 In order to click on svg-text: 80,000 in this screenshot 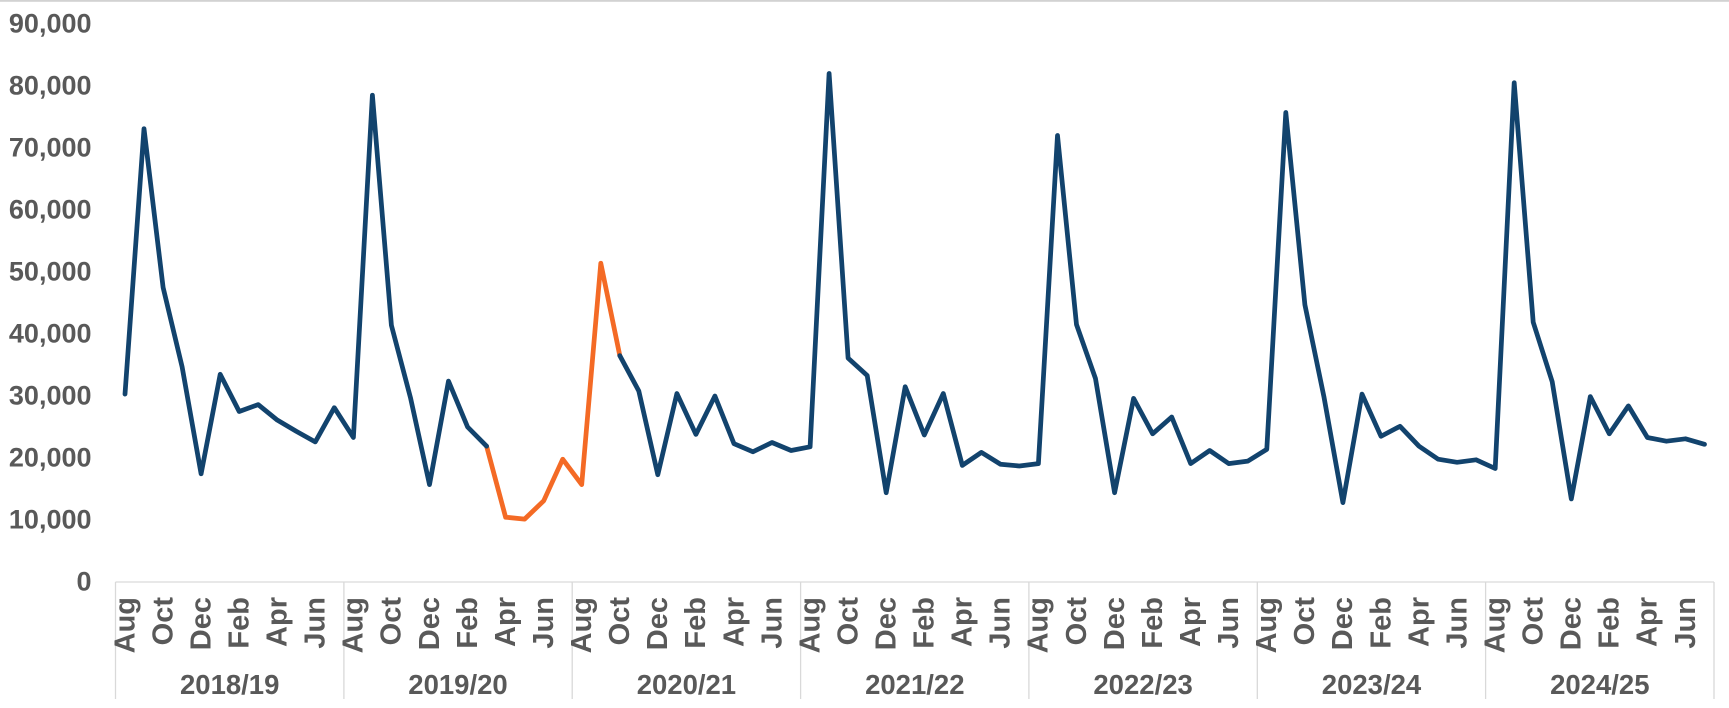, I will do `click(50, 86)`.